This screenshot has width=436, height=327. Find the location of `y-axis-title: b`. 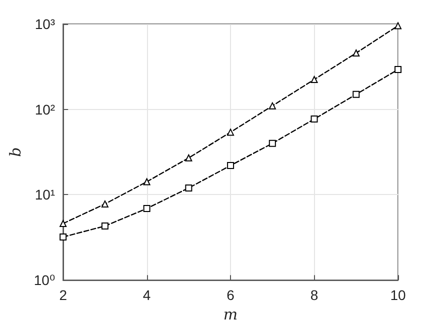

y-axis-title: b is located at coordinates (15, 152).